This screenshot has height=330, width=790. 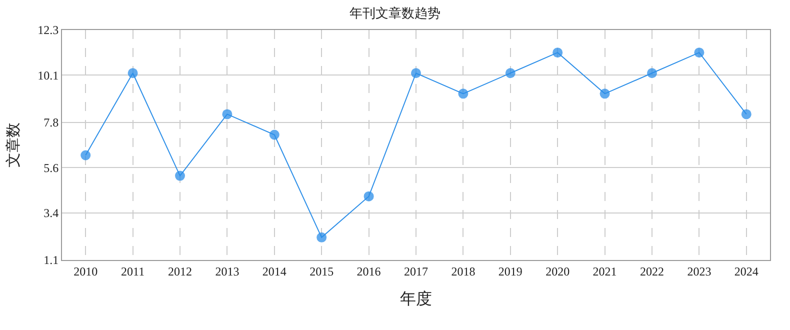 I want to click on x-tick-label: 2014, so click(x=274, y=271).